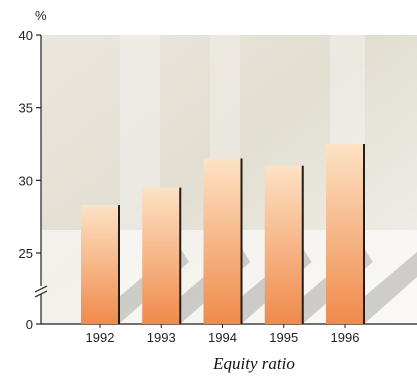 The width and height of the screenshot is (417, 383). I want to click on x-tick-label: 1995, so click(283, 337).